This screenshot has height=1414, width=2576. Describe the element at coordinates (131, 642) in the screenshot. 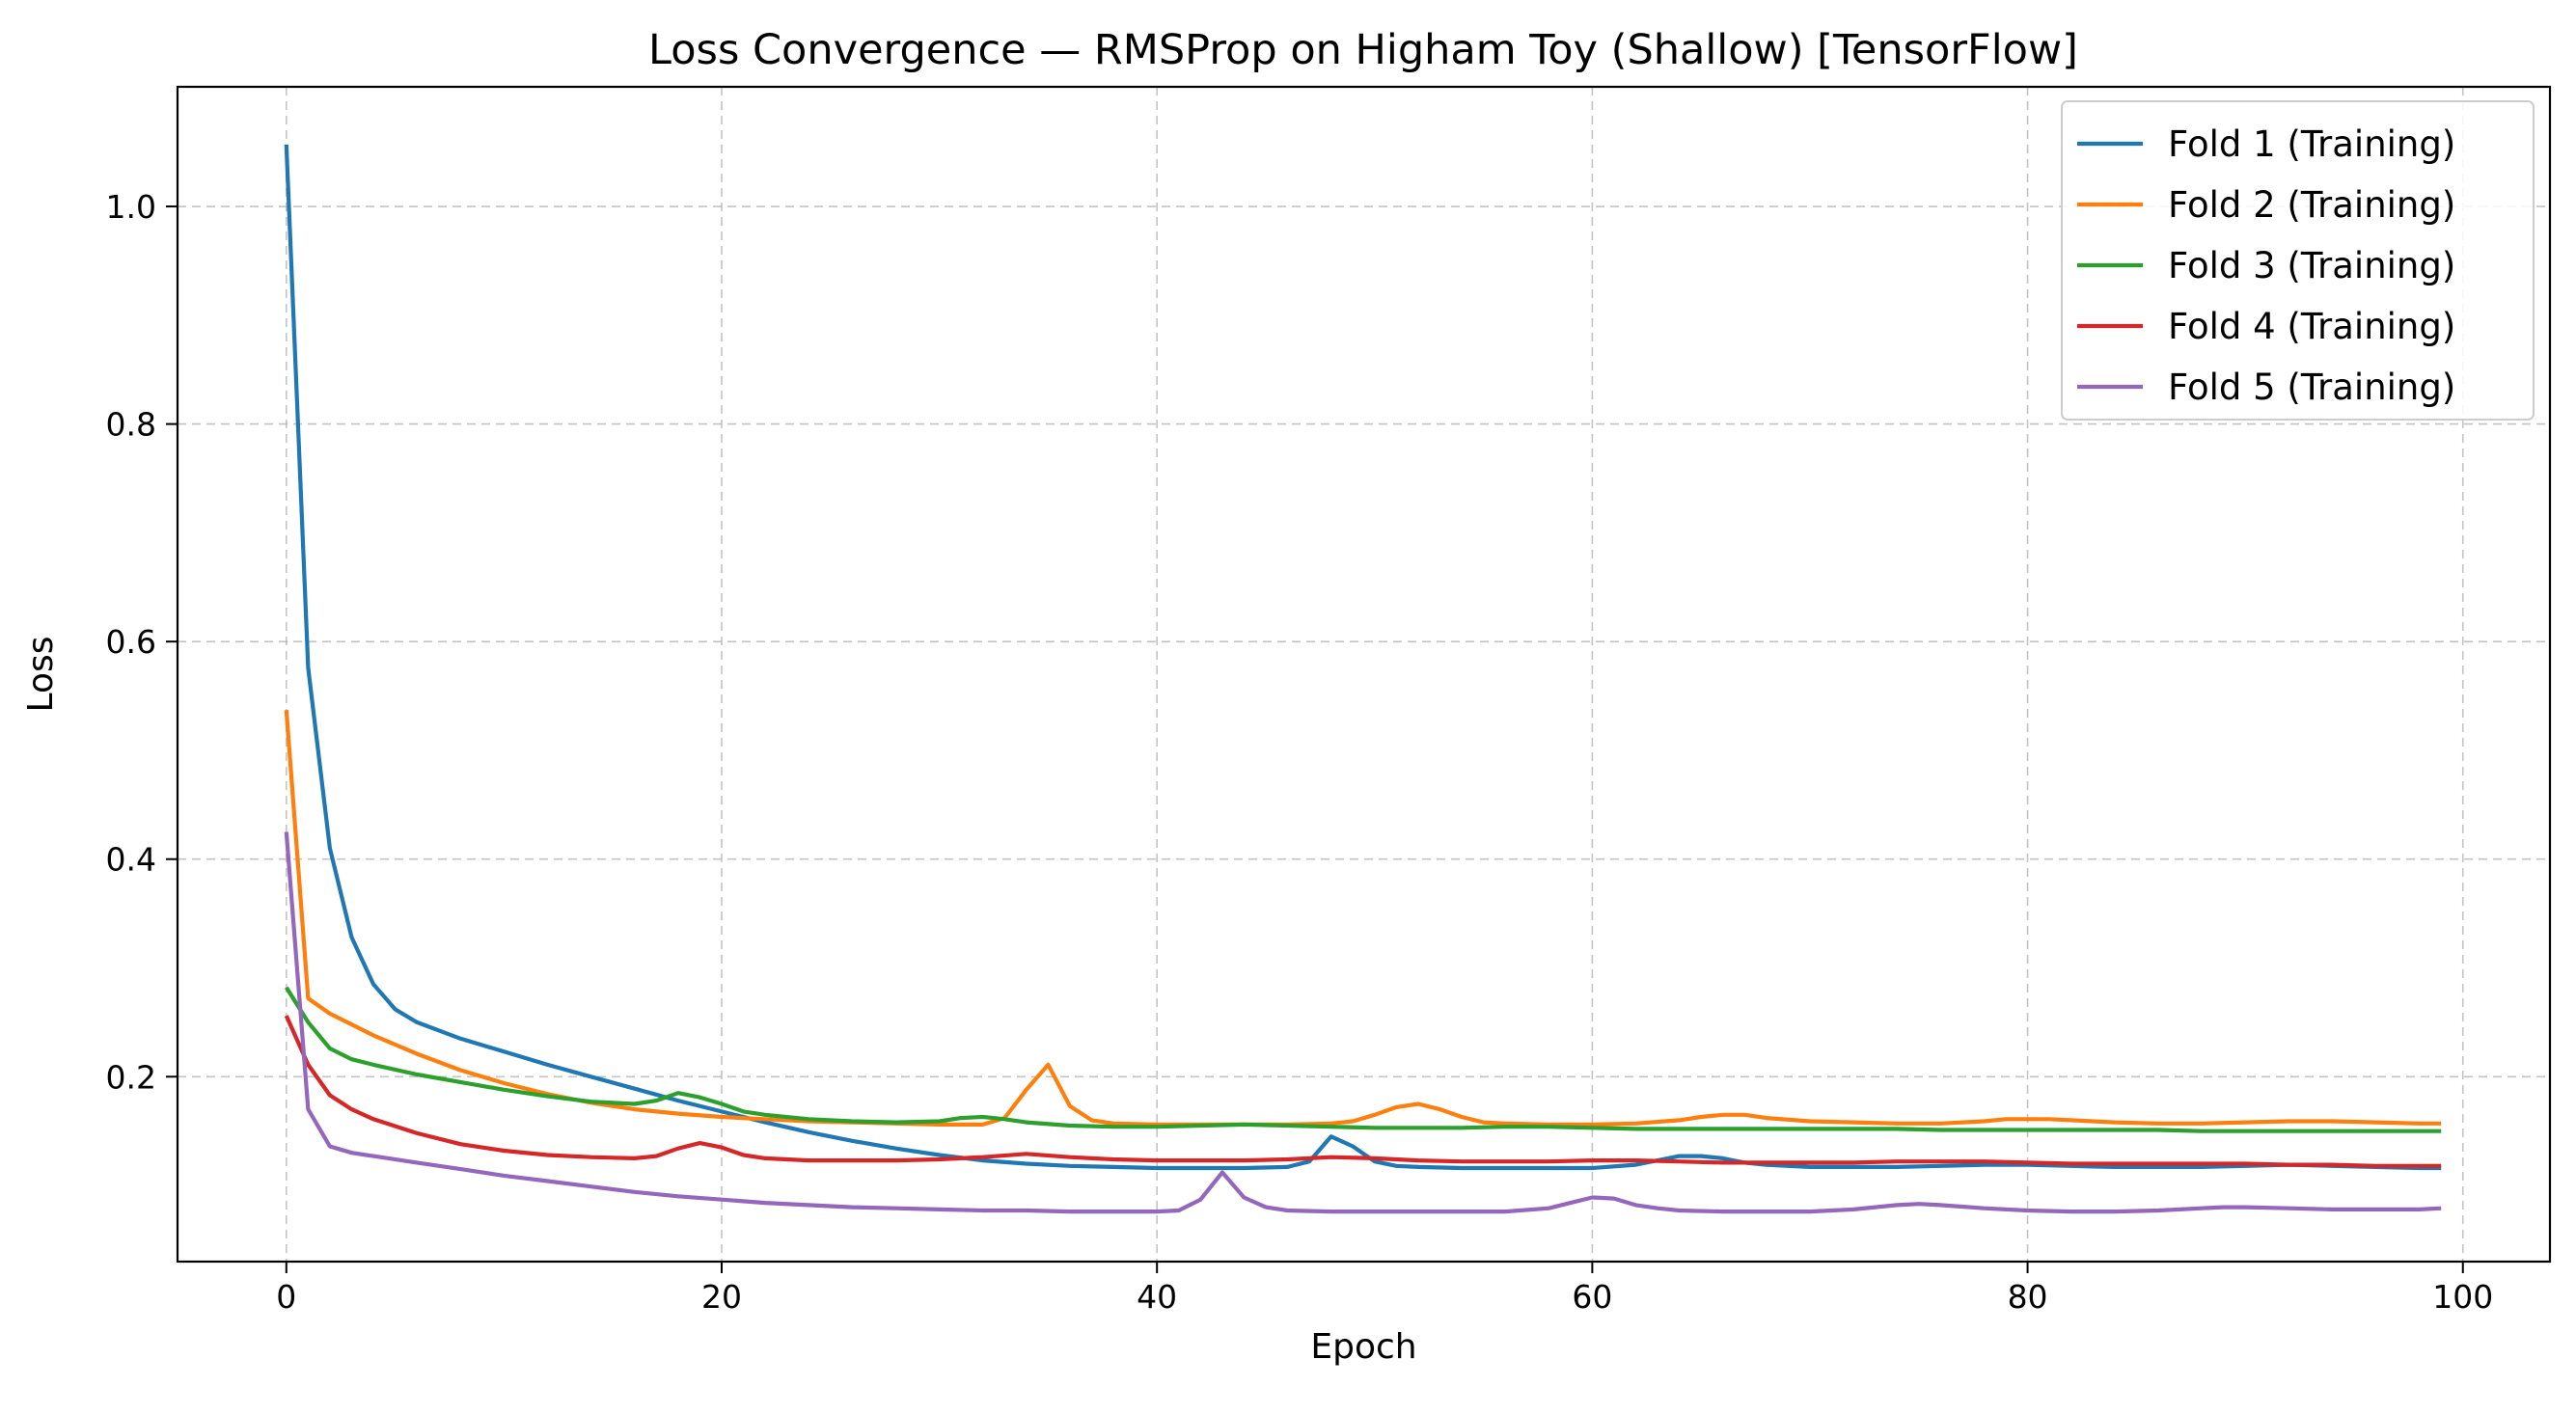

I see `y-tick-label: 0.6` at that location.